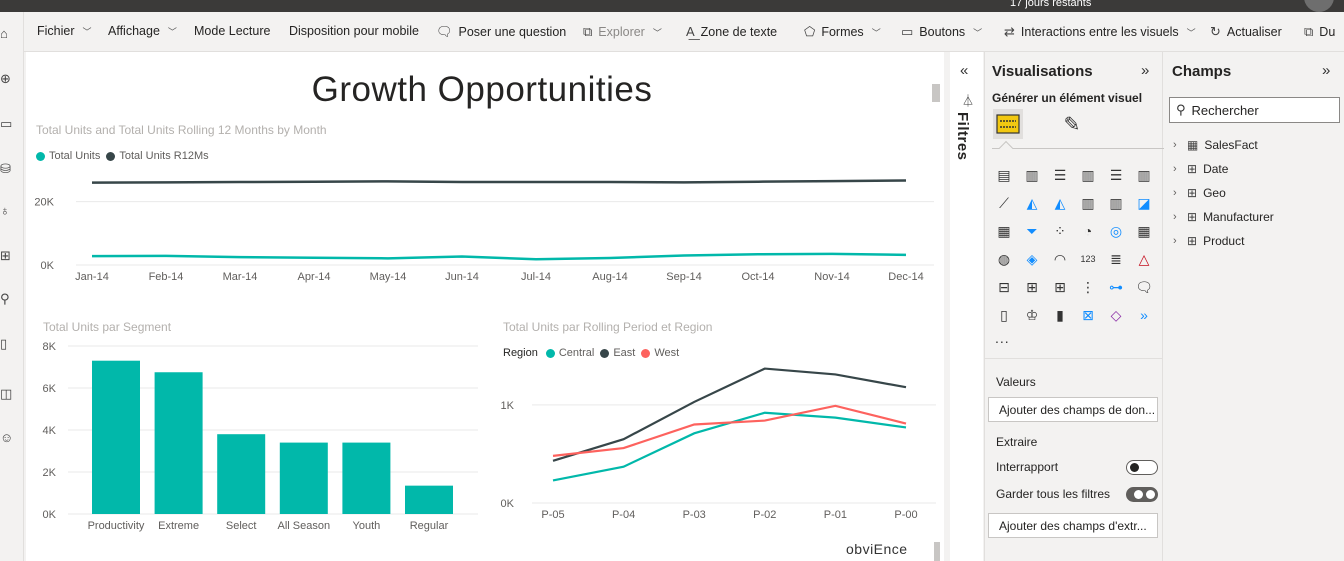 The height and width of the screenshot is (561, 1344). Describe the element at coordinates (1215, 145) in the screenshot. I see `field-table-salesfact: › ▦ SalesFact` at that location.